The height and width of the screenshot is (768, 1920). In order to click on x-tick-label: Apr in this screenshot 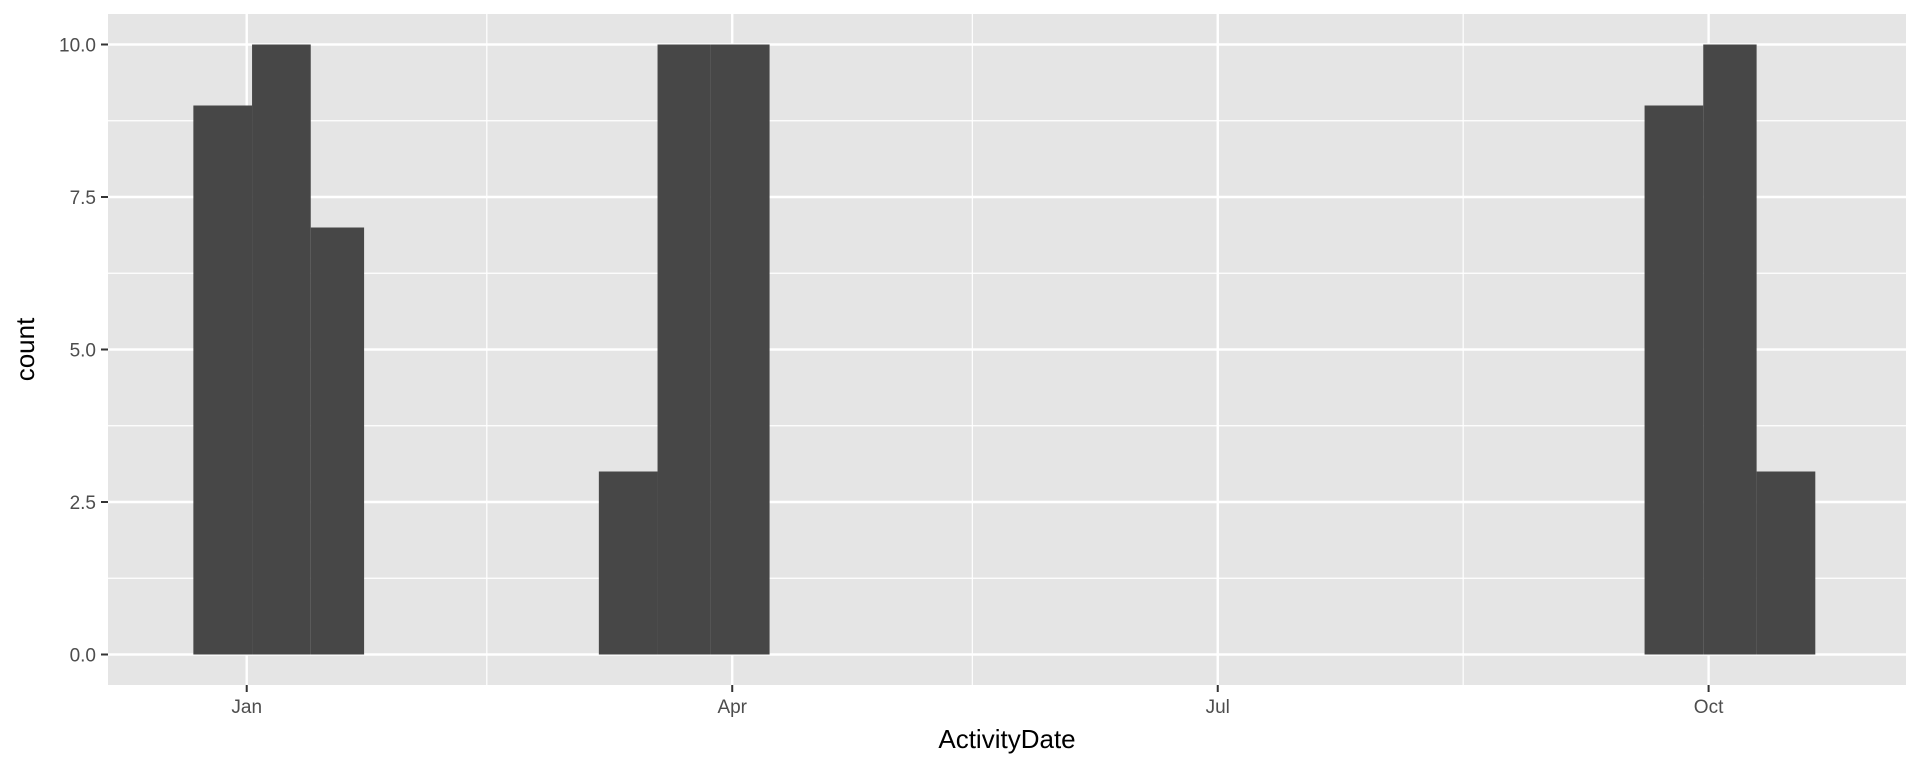, I will do `click(732, 707)`.